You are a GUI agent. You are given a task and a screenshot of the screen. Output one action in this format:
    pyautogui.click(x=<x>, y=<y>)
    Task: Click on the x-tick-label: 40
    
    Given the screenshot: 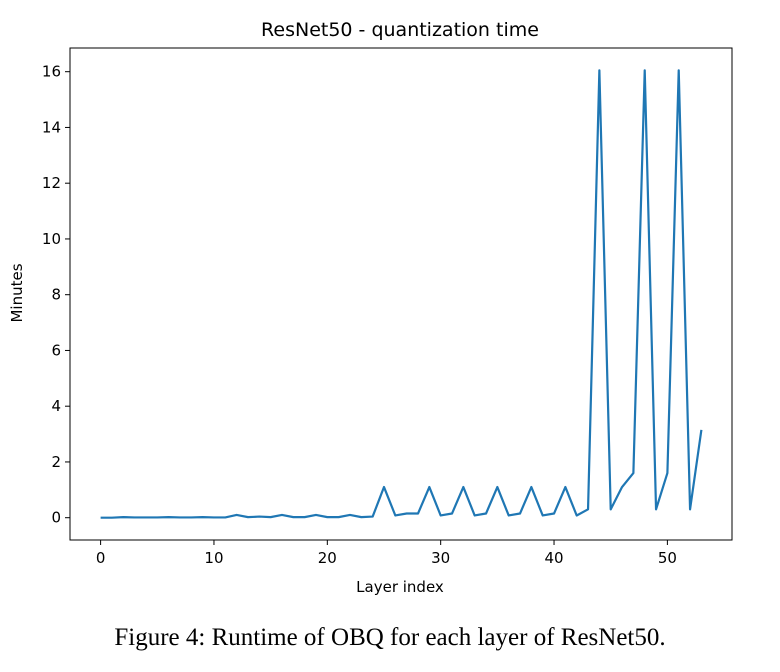 What is the action you would take?
    pyautogui.click(x=553, y=558)
    